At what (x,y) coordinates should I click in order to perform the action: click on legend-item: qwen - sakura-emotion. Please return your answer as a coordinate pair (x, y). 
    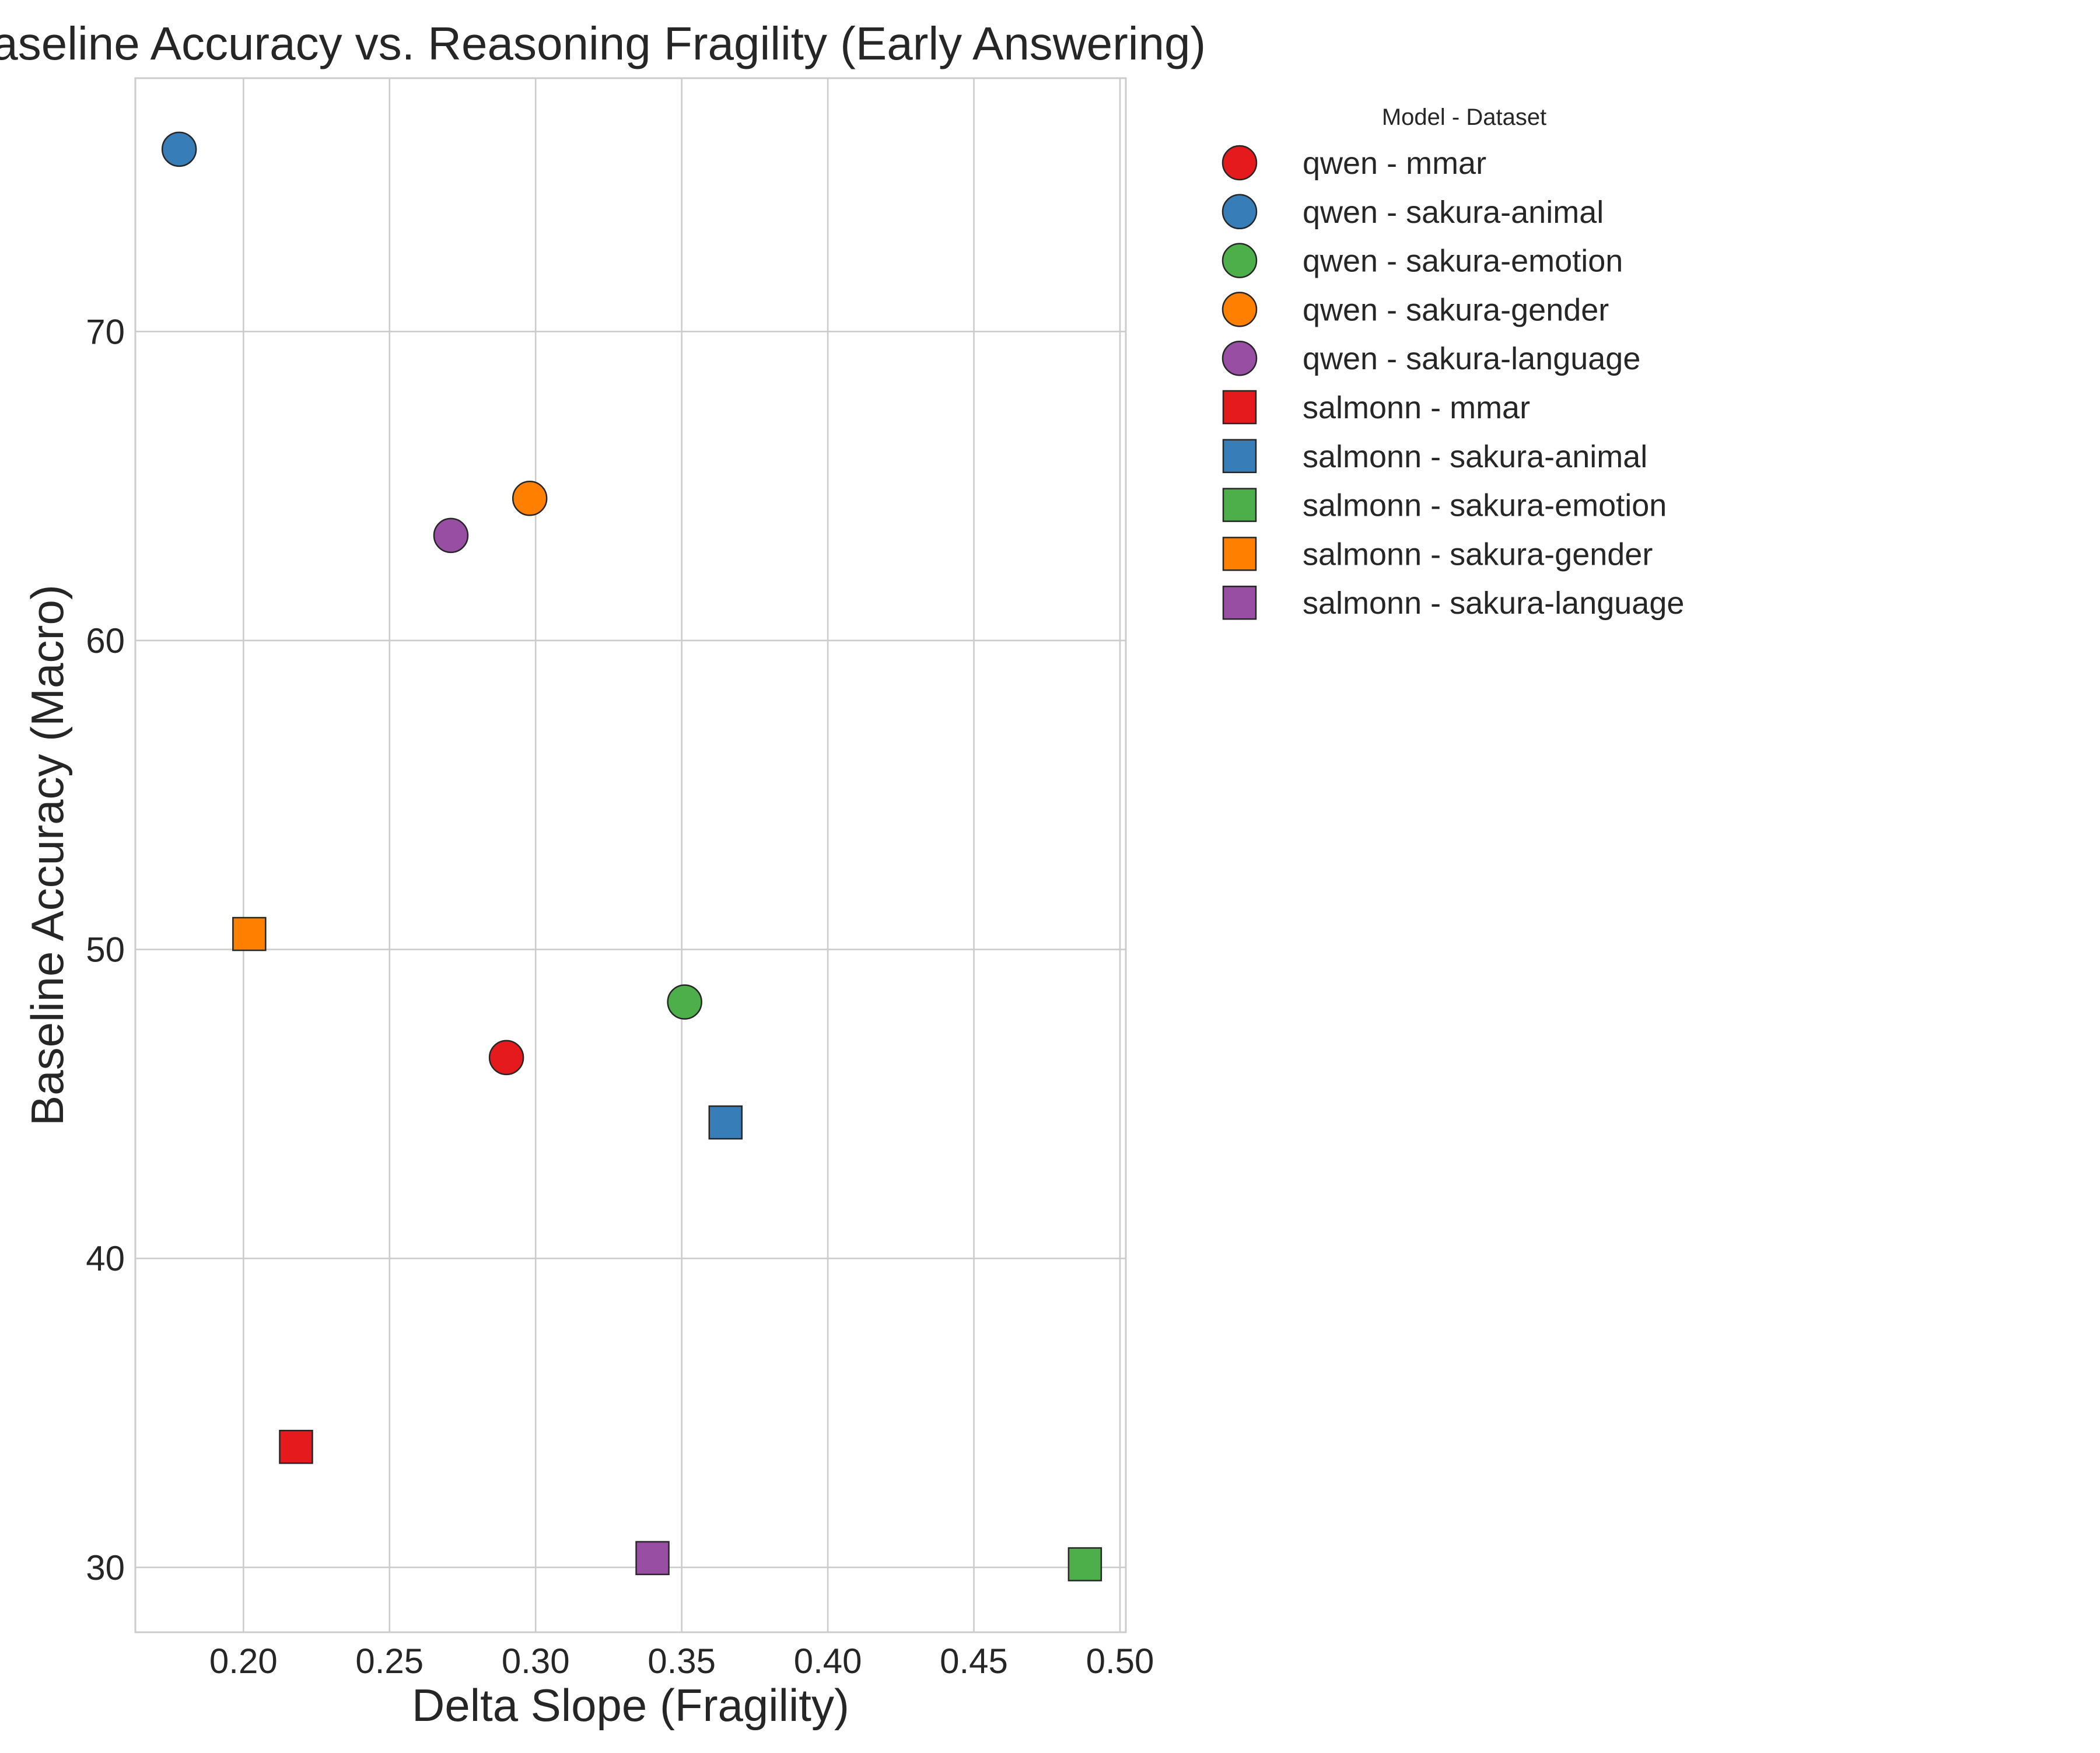
    Looking at the image, I should click on (1422, 261).